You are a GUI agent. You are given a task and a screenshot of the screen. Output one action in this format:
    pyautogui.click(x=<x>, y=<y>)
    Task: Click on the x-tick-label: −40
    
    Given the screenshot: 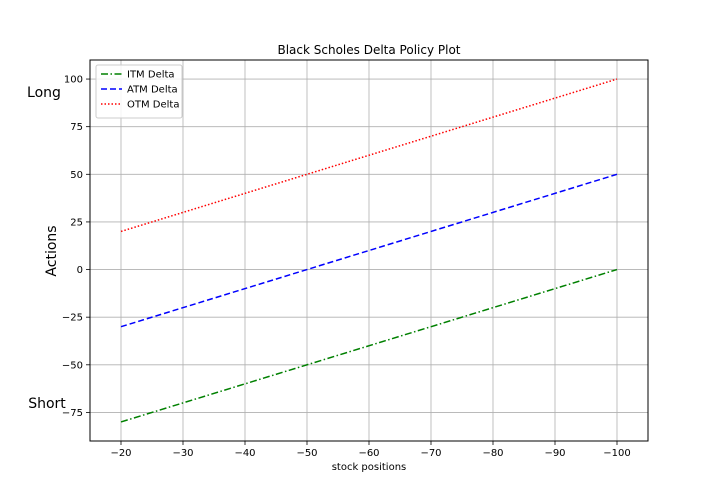 What is the action you would take?
    pyautogui.click(x=244, y=453)
    